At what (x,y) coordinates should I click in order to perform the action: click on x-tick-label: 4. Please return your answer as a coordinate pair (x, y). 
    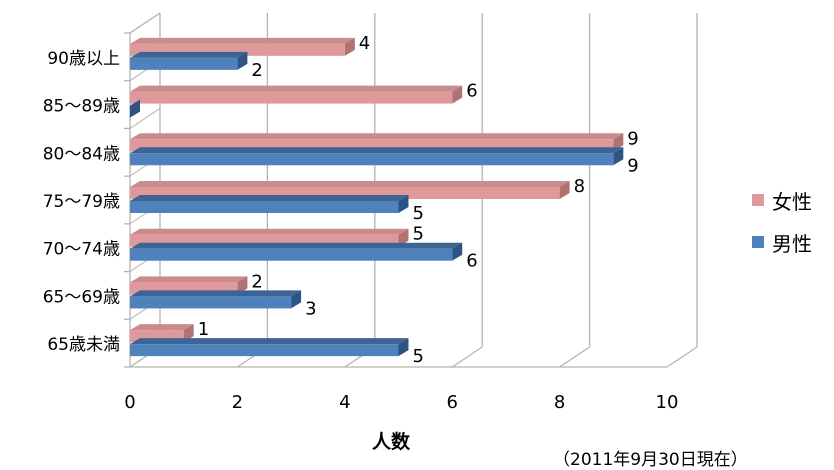
    Looking at the image, I should click on (344, 402).